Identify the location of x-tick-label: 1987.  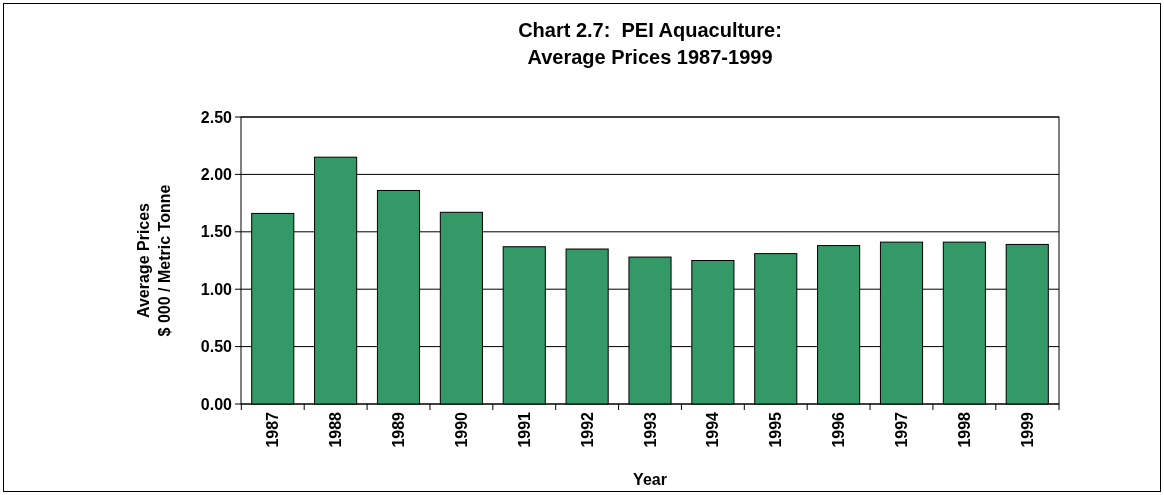
(273, 429).